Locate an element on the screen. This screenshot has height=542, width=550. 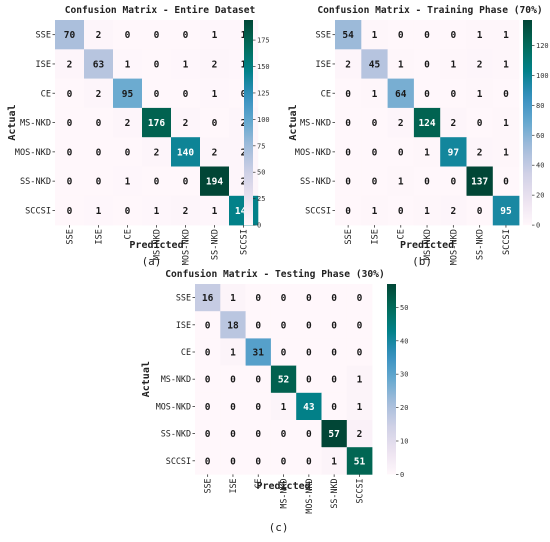
cell-value-label: 18 is located at coordinates (233, 325).